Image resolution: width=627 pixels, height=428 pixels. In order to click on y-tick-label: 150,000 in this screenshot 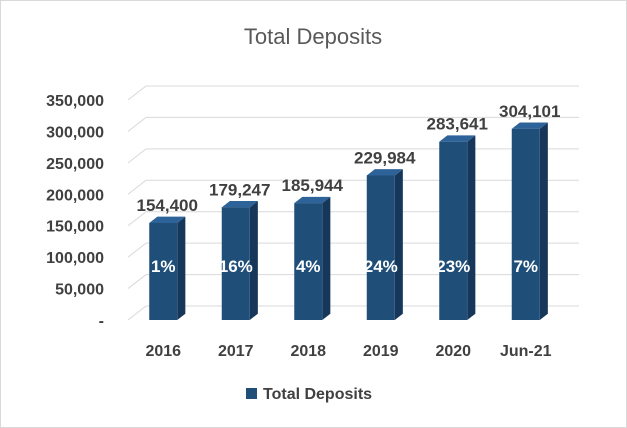, I will do `click(75, 227)`.